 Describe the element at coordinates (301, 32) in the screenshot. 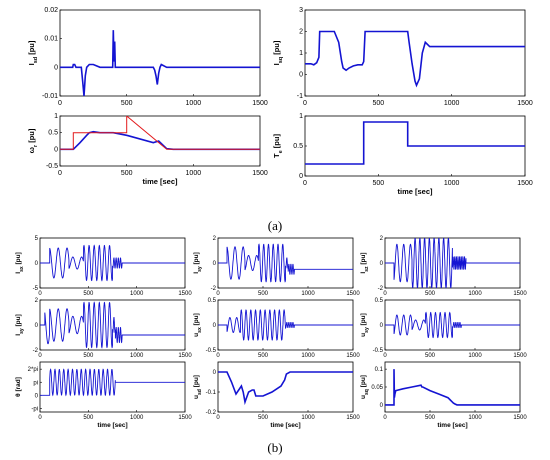

I see `y-tick-label: 2` at that location.